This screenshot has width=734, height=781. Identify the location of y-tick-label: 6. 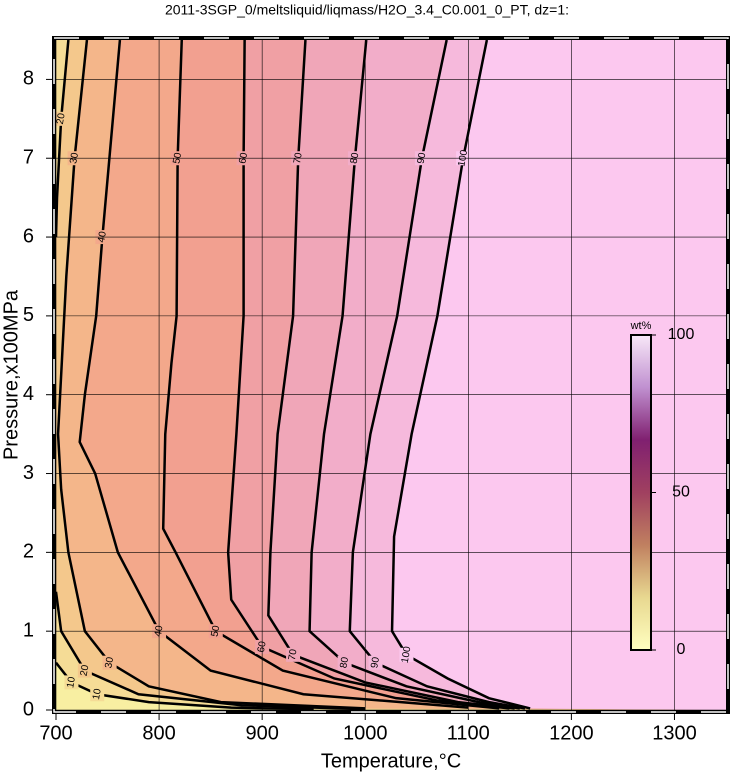
(28, 236).